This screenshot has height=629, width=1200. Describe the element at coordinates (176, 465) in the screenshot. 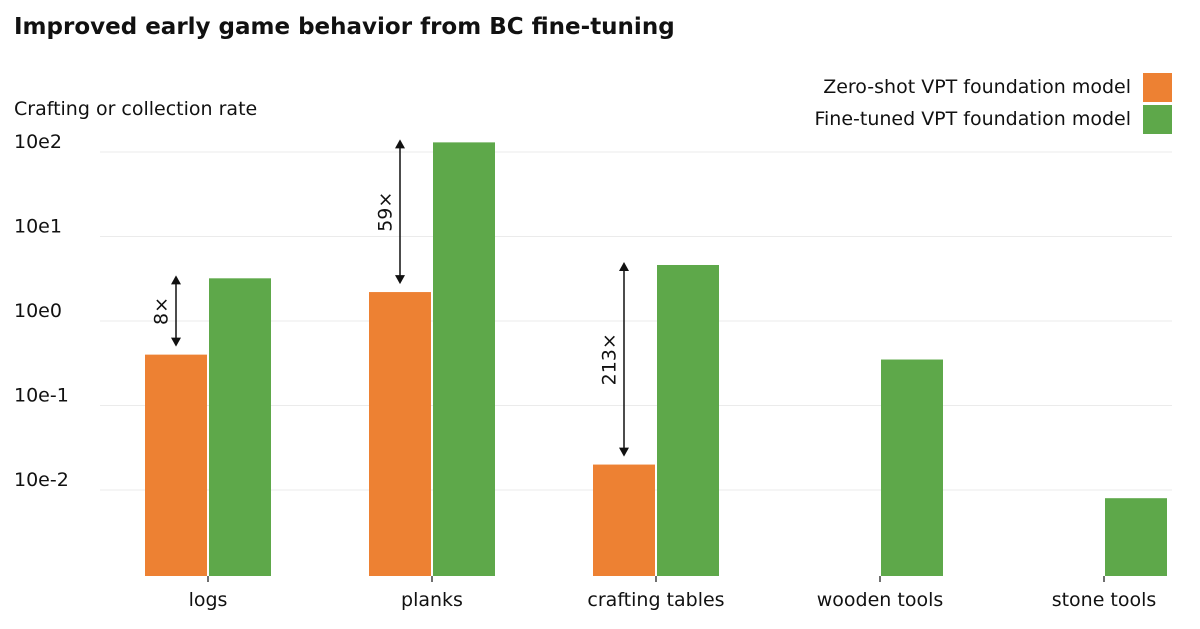

I see `bar-logs-zero-shot` at that location.